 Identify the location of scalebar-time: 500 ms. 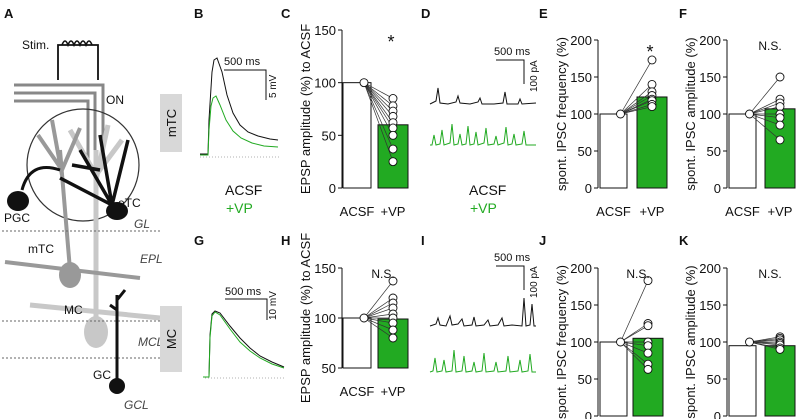
(512, 52).